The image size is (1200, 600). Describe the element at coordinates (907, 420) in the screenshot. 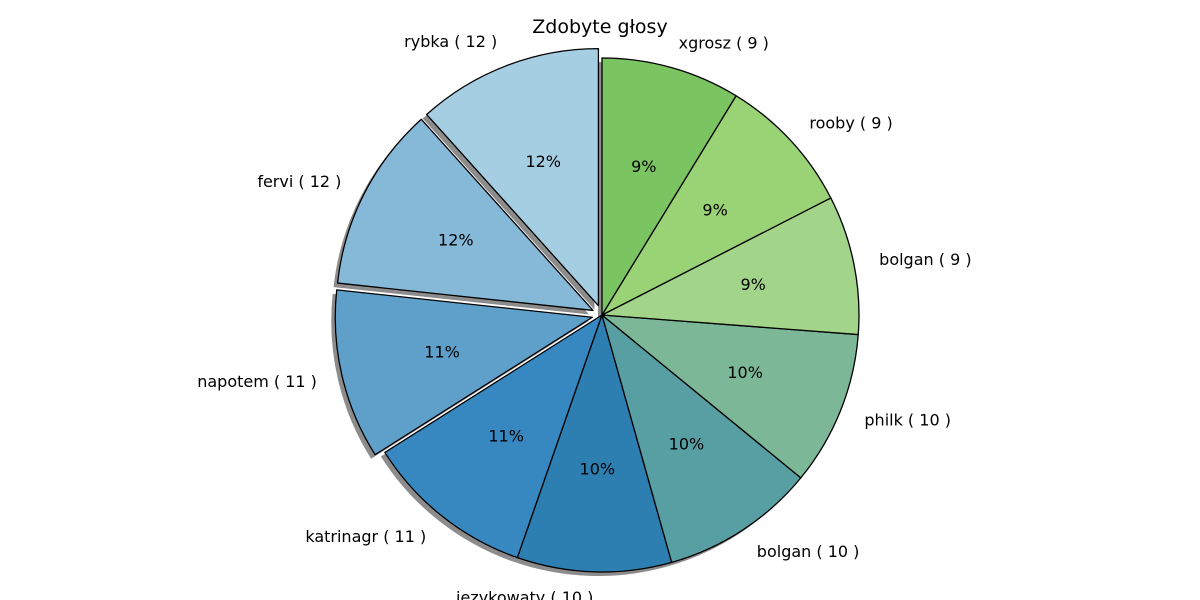

I see `slice-label: philk ( 10 )` at that location.